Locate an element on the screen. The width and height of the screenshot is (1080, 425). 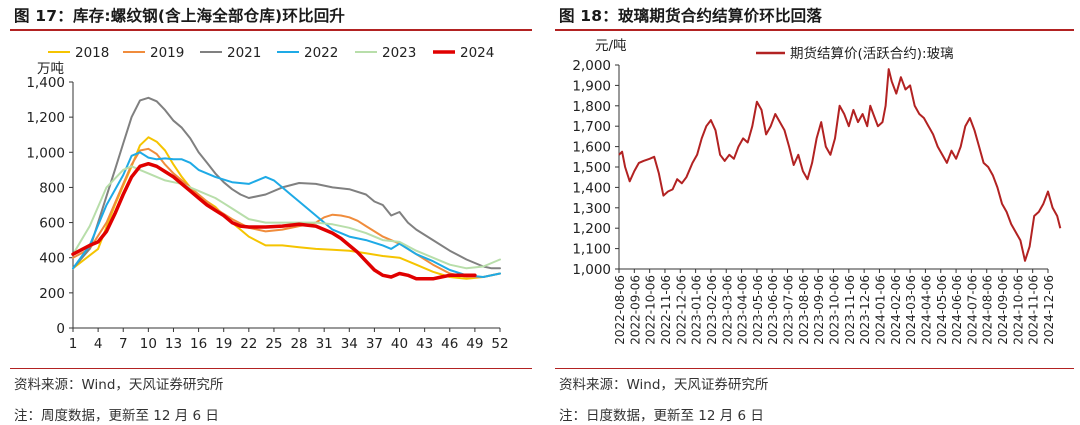
x-tick-label: 43 is located at coordinates (424, 344).